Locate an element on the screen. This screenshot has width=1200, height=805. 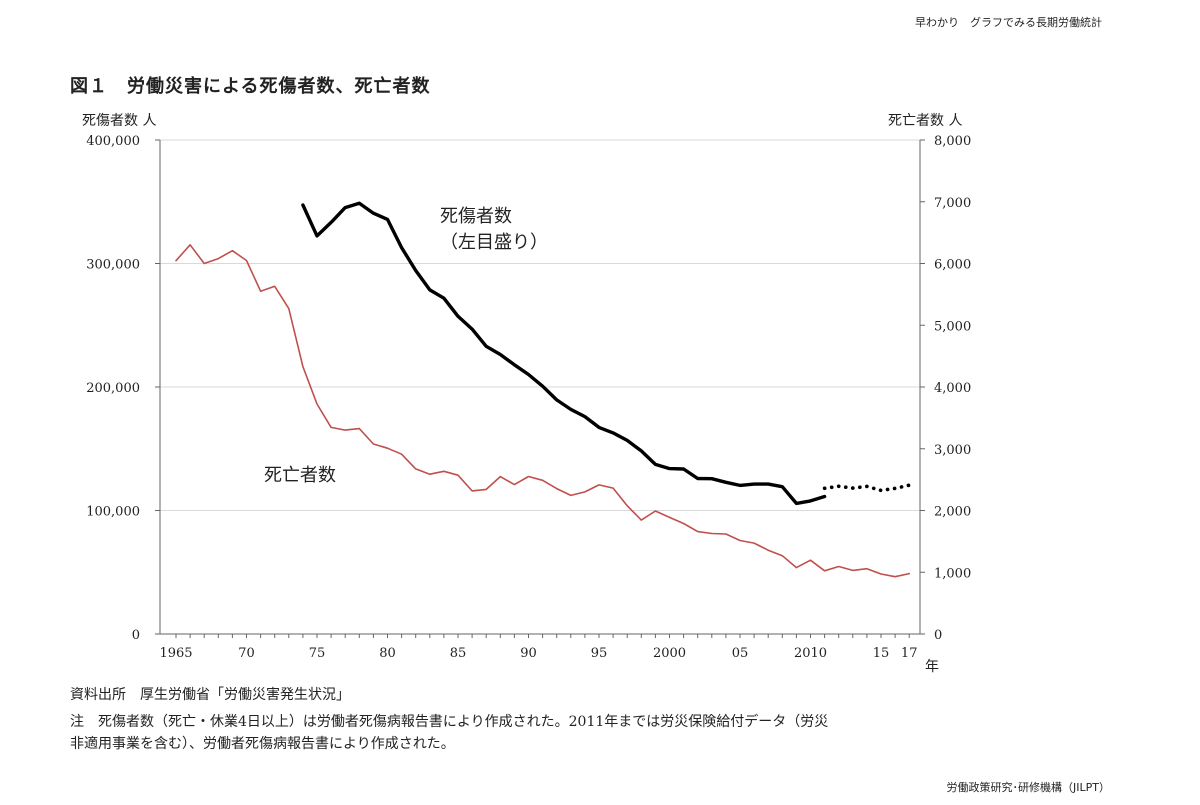
y-right-tick-label: 1,000 is located at coordinates (952, 573).